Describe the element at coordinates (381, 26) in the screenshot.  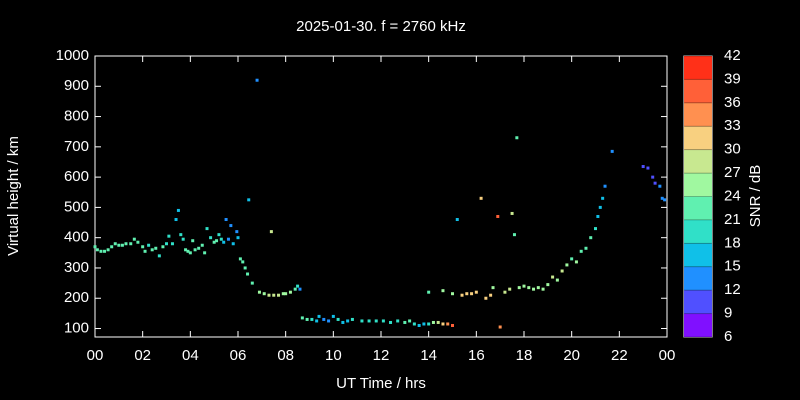
I see `chart-title: 2025-01-30. f = 2760 kHz` at that location.